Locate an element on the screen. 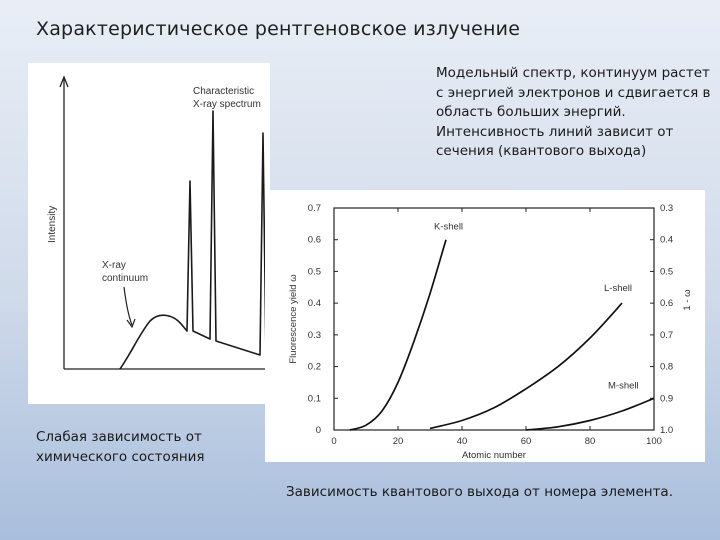 The image size is (720, 540). continuum-label-2: continuum is located at coordinates (125, 278).